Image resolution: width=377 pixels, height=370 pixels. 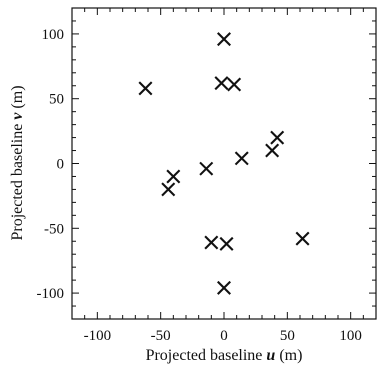 What do you see at coordinates (287, 336) in the screenshot?
I see `x-tick-label: 50` at bounding box center [287, 336].